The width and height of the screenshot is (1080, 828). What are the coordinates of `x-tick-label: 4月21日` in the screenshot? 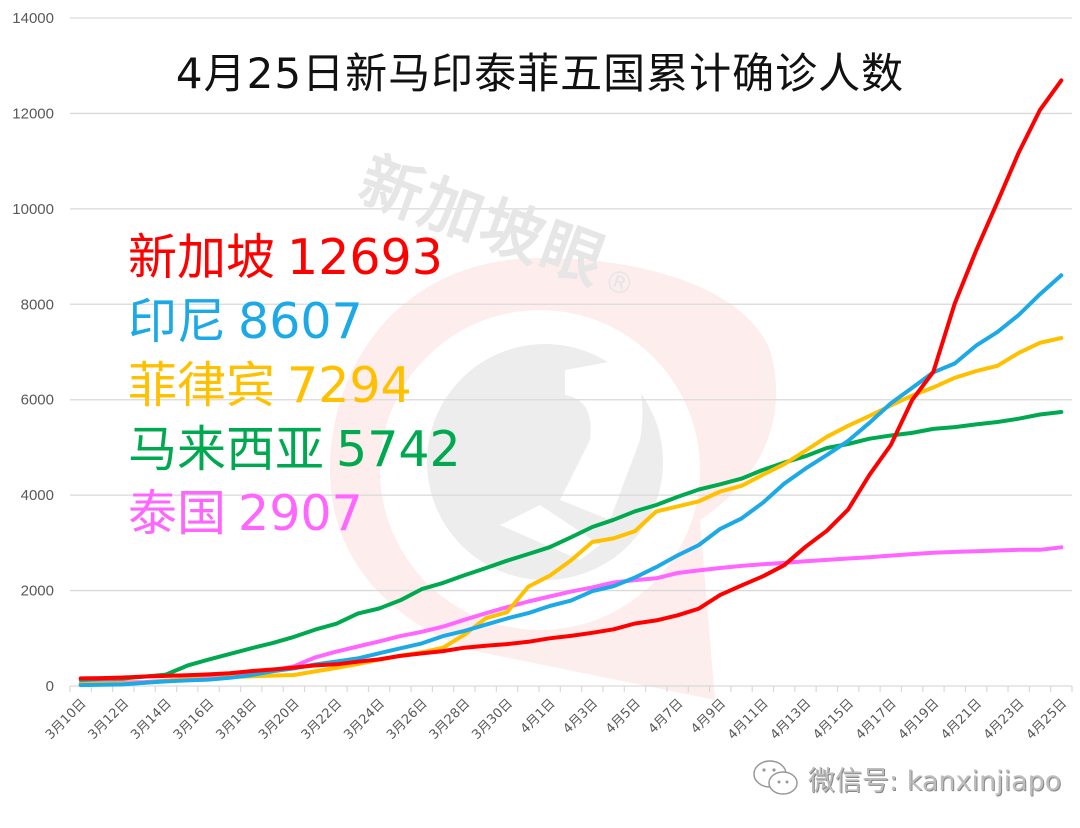 It's located at (961, 719).